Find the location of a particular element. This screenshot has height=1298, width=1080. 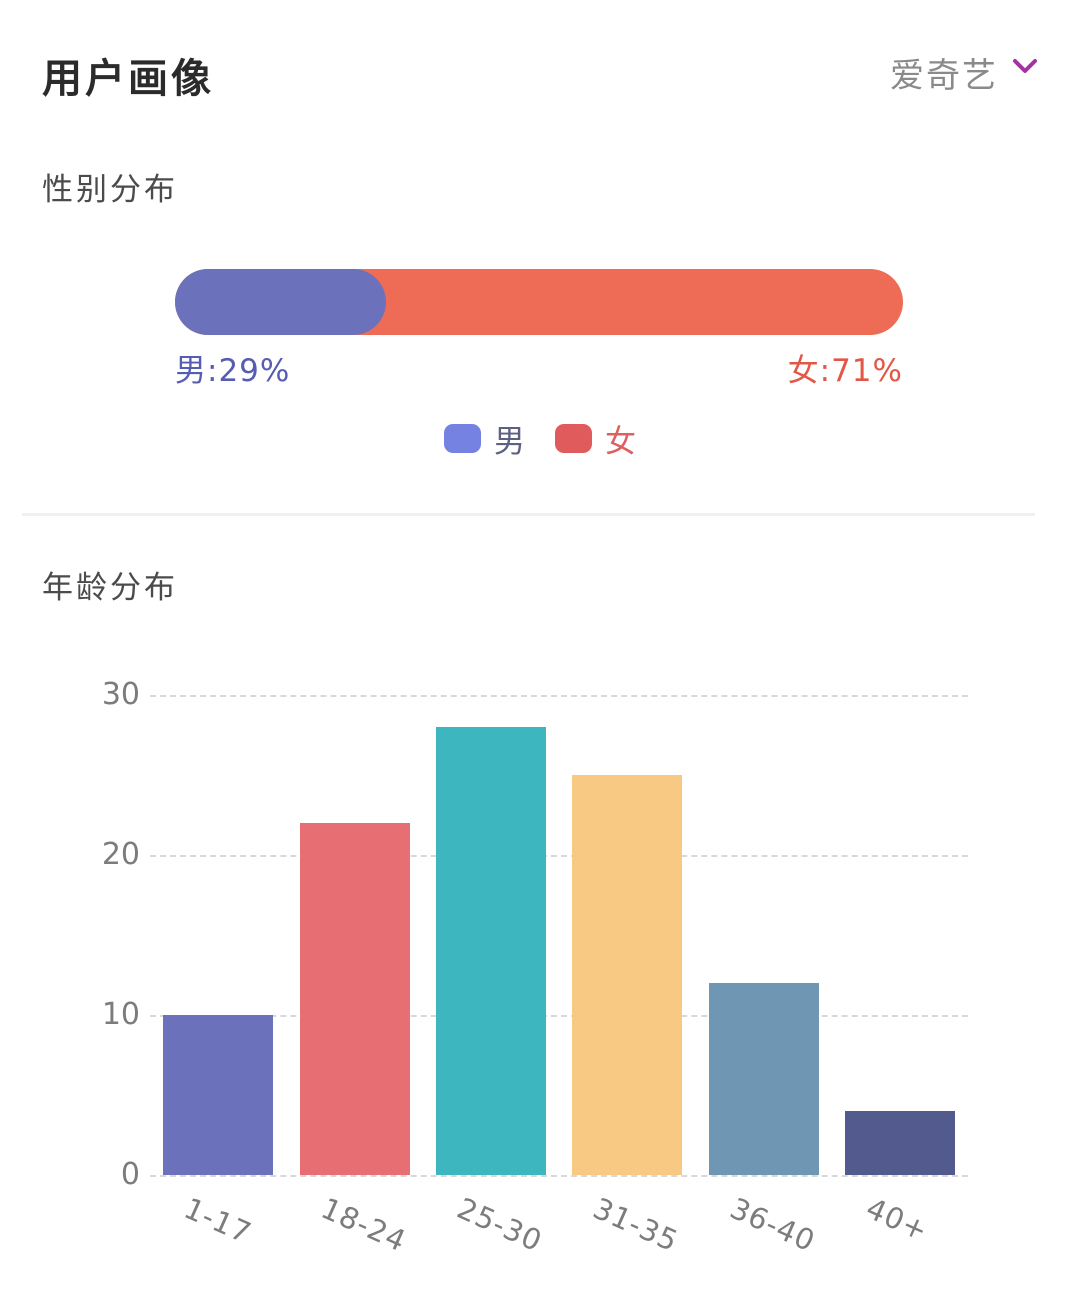

gender-section-title: 性别分布 is located at coordinates (110, 190).